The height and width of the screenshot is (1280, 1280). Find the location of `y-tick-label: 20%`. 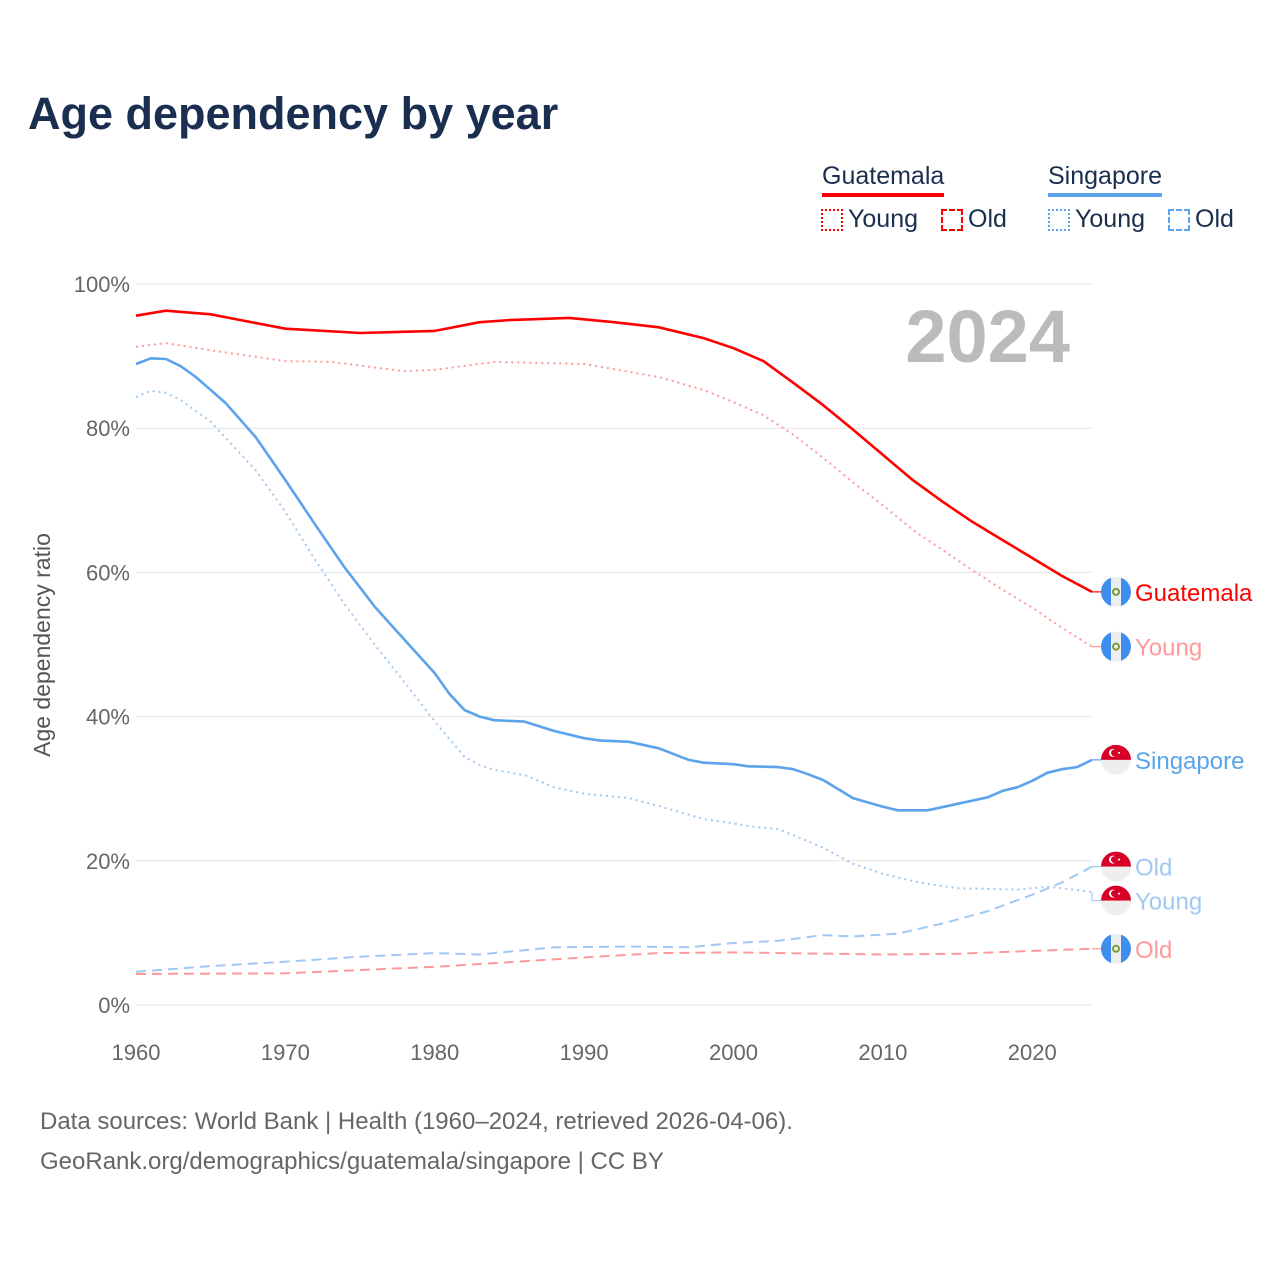

y-tick-label: 20% is located at coordinates (108, 861).